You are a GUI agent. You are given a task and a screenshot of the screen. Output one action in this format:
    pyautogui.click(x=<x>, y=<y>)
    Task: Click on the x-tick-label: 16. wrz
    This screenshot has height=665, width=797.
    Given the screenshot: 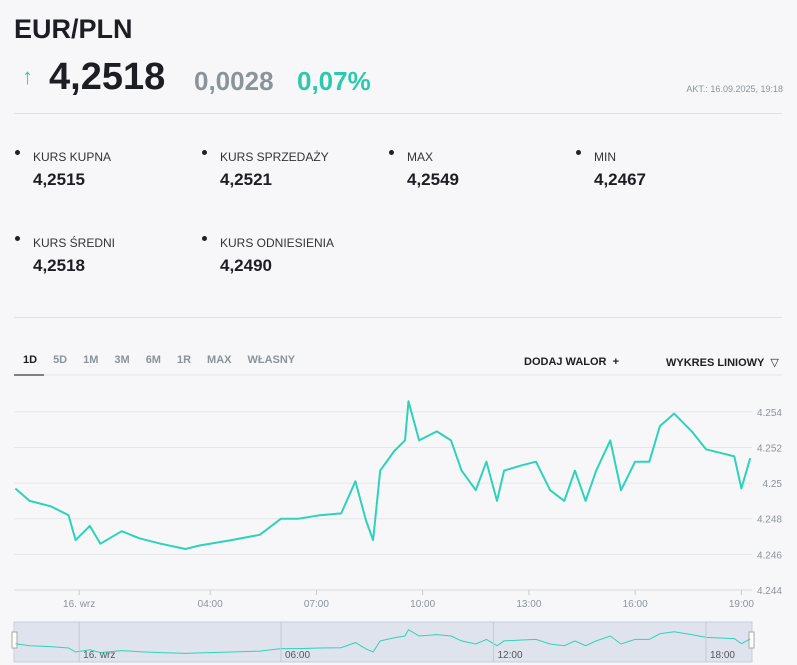 What is the action you would take?
    pyautogui.click(x=79, y=604)
    